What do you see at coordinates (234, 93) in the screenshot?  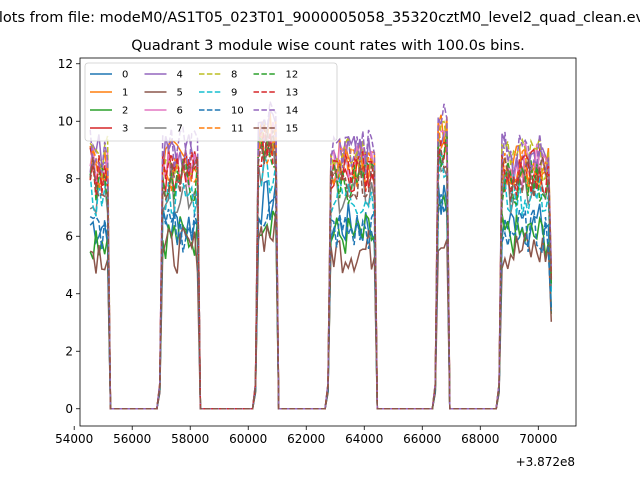 I see `legend-entry-9: 9` at bounding box center [234, 93].